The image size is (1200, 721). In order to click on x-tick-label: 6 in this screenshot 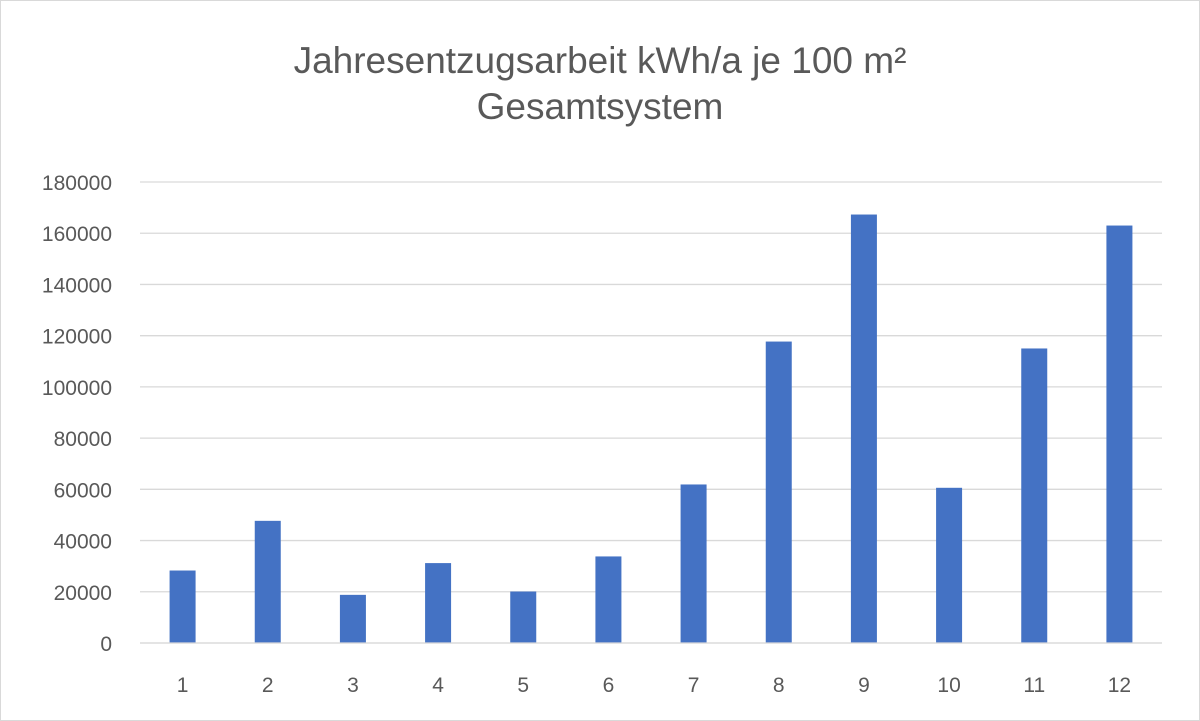, I will do `click(609, 685)`.